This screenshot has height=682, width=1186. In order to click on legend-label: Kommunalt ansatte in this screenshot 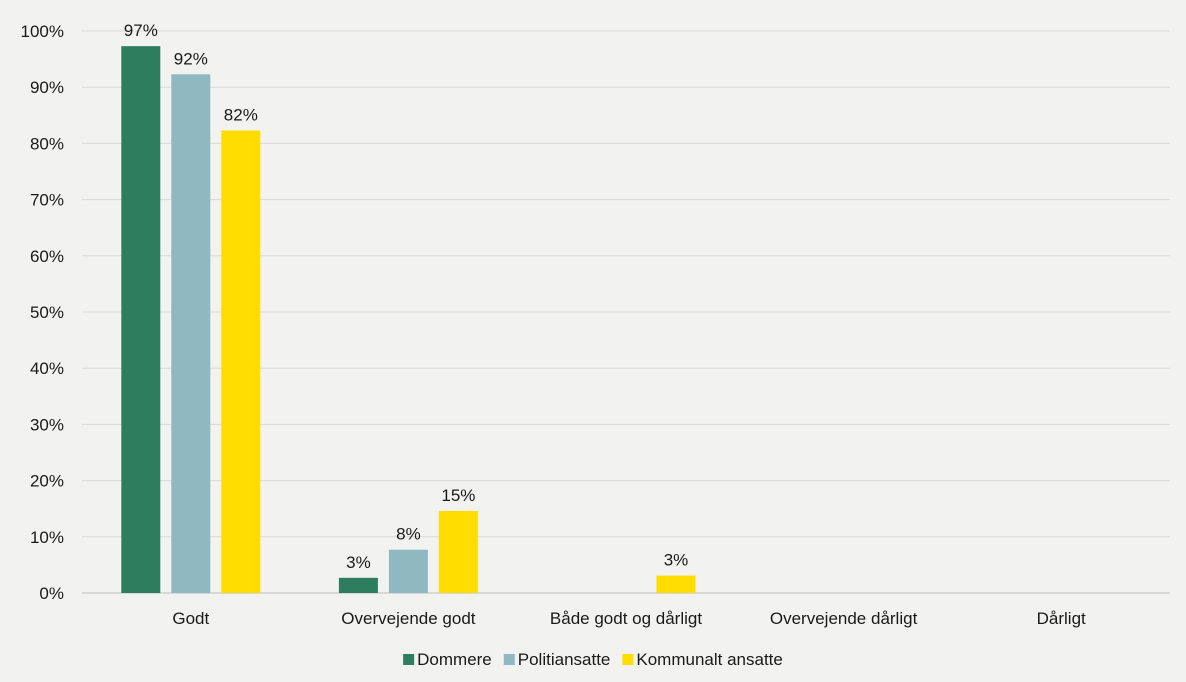, I will do `click(709, 659)`.